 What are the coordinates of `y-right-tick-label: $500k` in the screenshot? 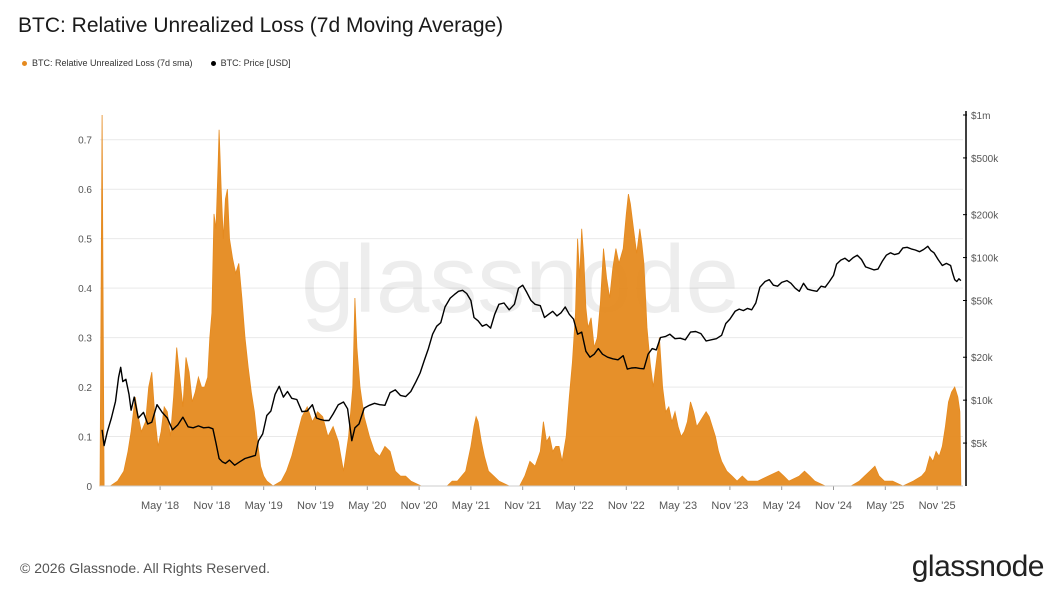 It's located at (985, 159).